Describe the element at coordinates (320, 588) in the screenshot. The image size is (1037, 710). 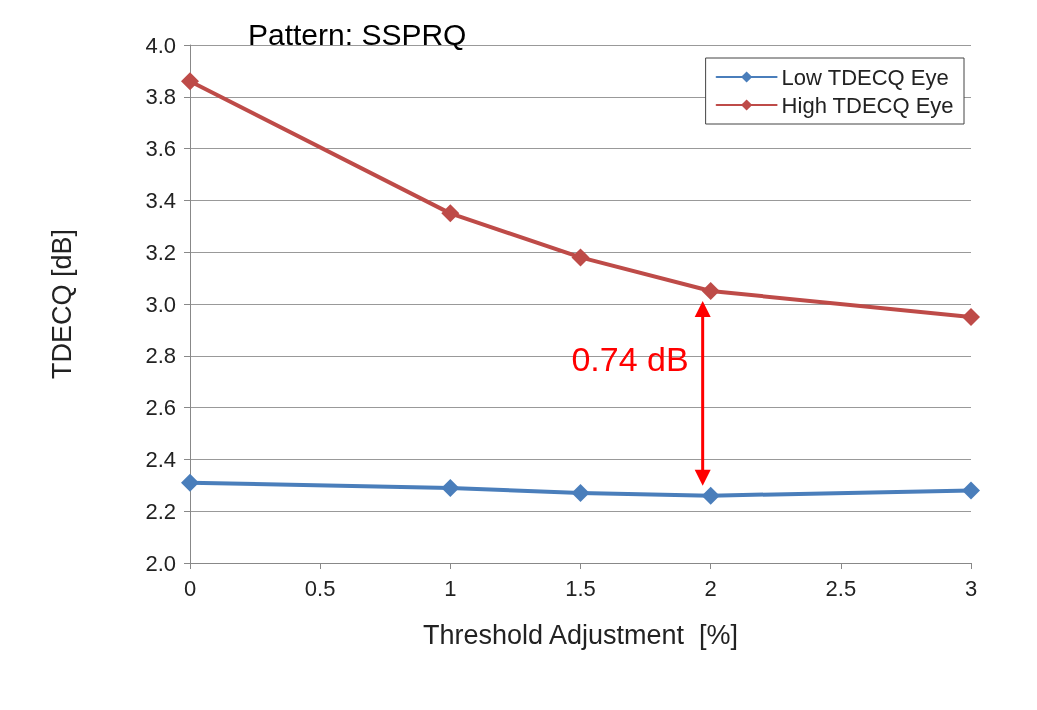
I see `x-tick-label: 0.5` at that location.